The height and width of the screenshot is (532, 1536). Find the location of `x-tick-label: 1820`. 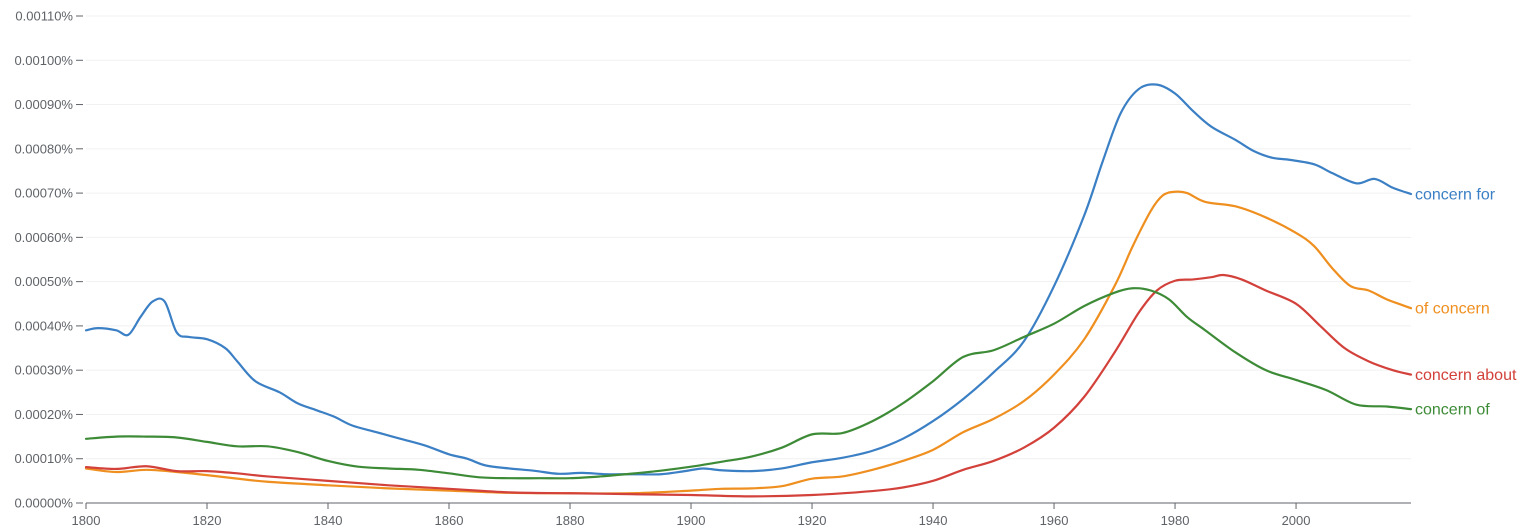

x-tick-label: 1820 is located at coordinates (207, 520).